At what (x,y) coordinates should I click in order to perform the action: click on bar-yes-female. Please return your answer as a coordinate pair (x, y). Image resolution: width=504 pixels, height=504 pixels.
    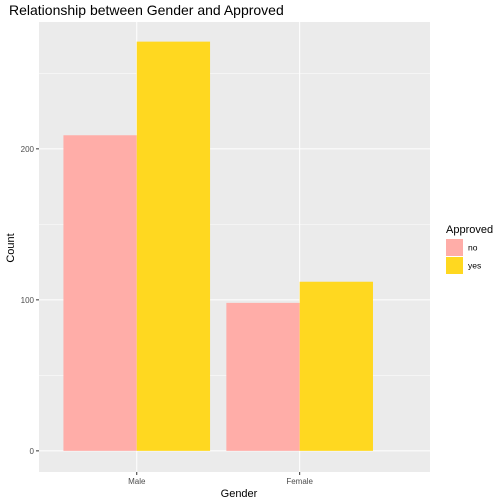
    Looking at the image, I should click on (336, 366).